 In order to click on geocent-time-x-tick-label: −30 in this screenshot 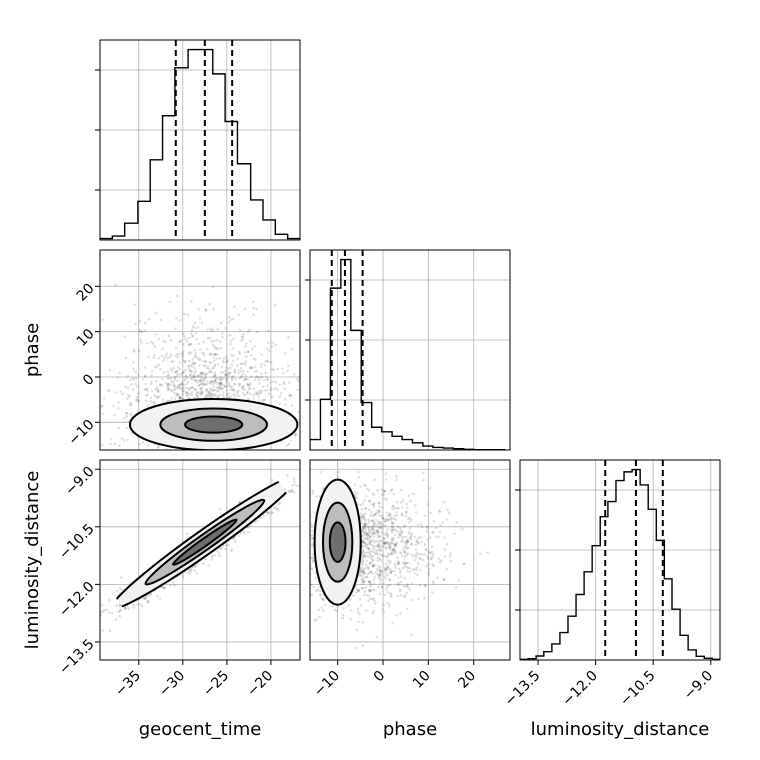, I will do `click(172, 684)`.